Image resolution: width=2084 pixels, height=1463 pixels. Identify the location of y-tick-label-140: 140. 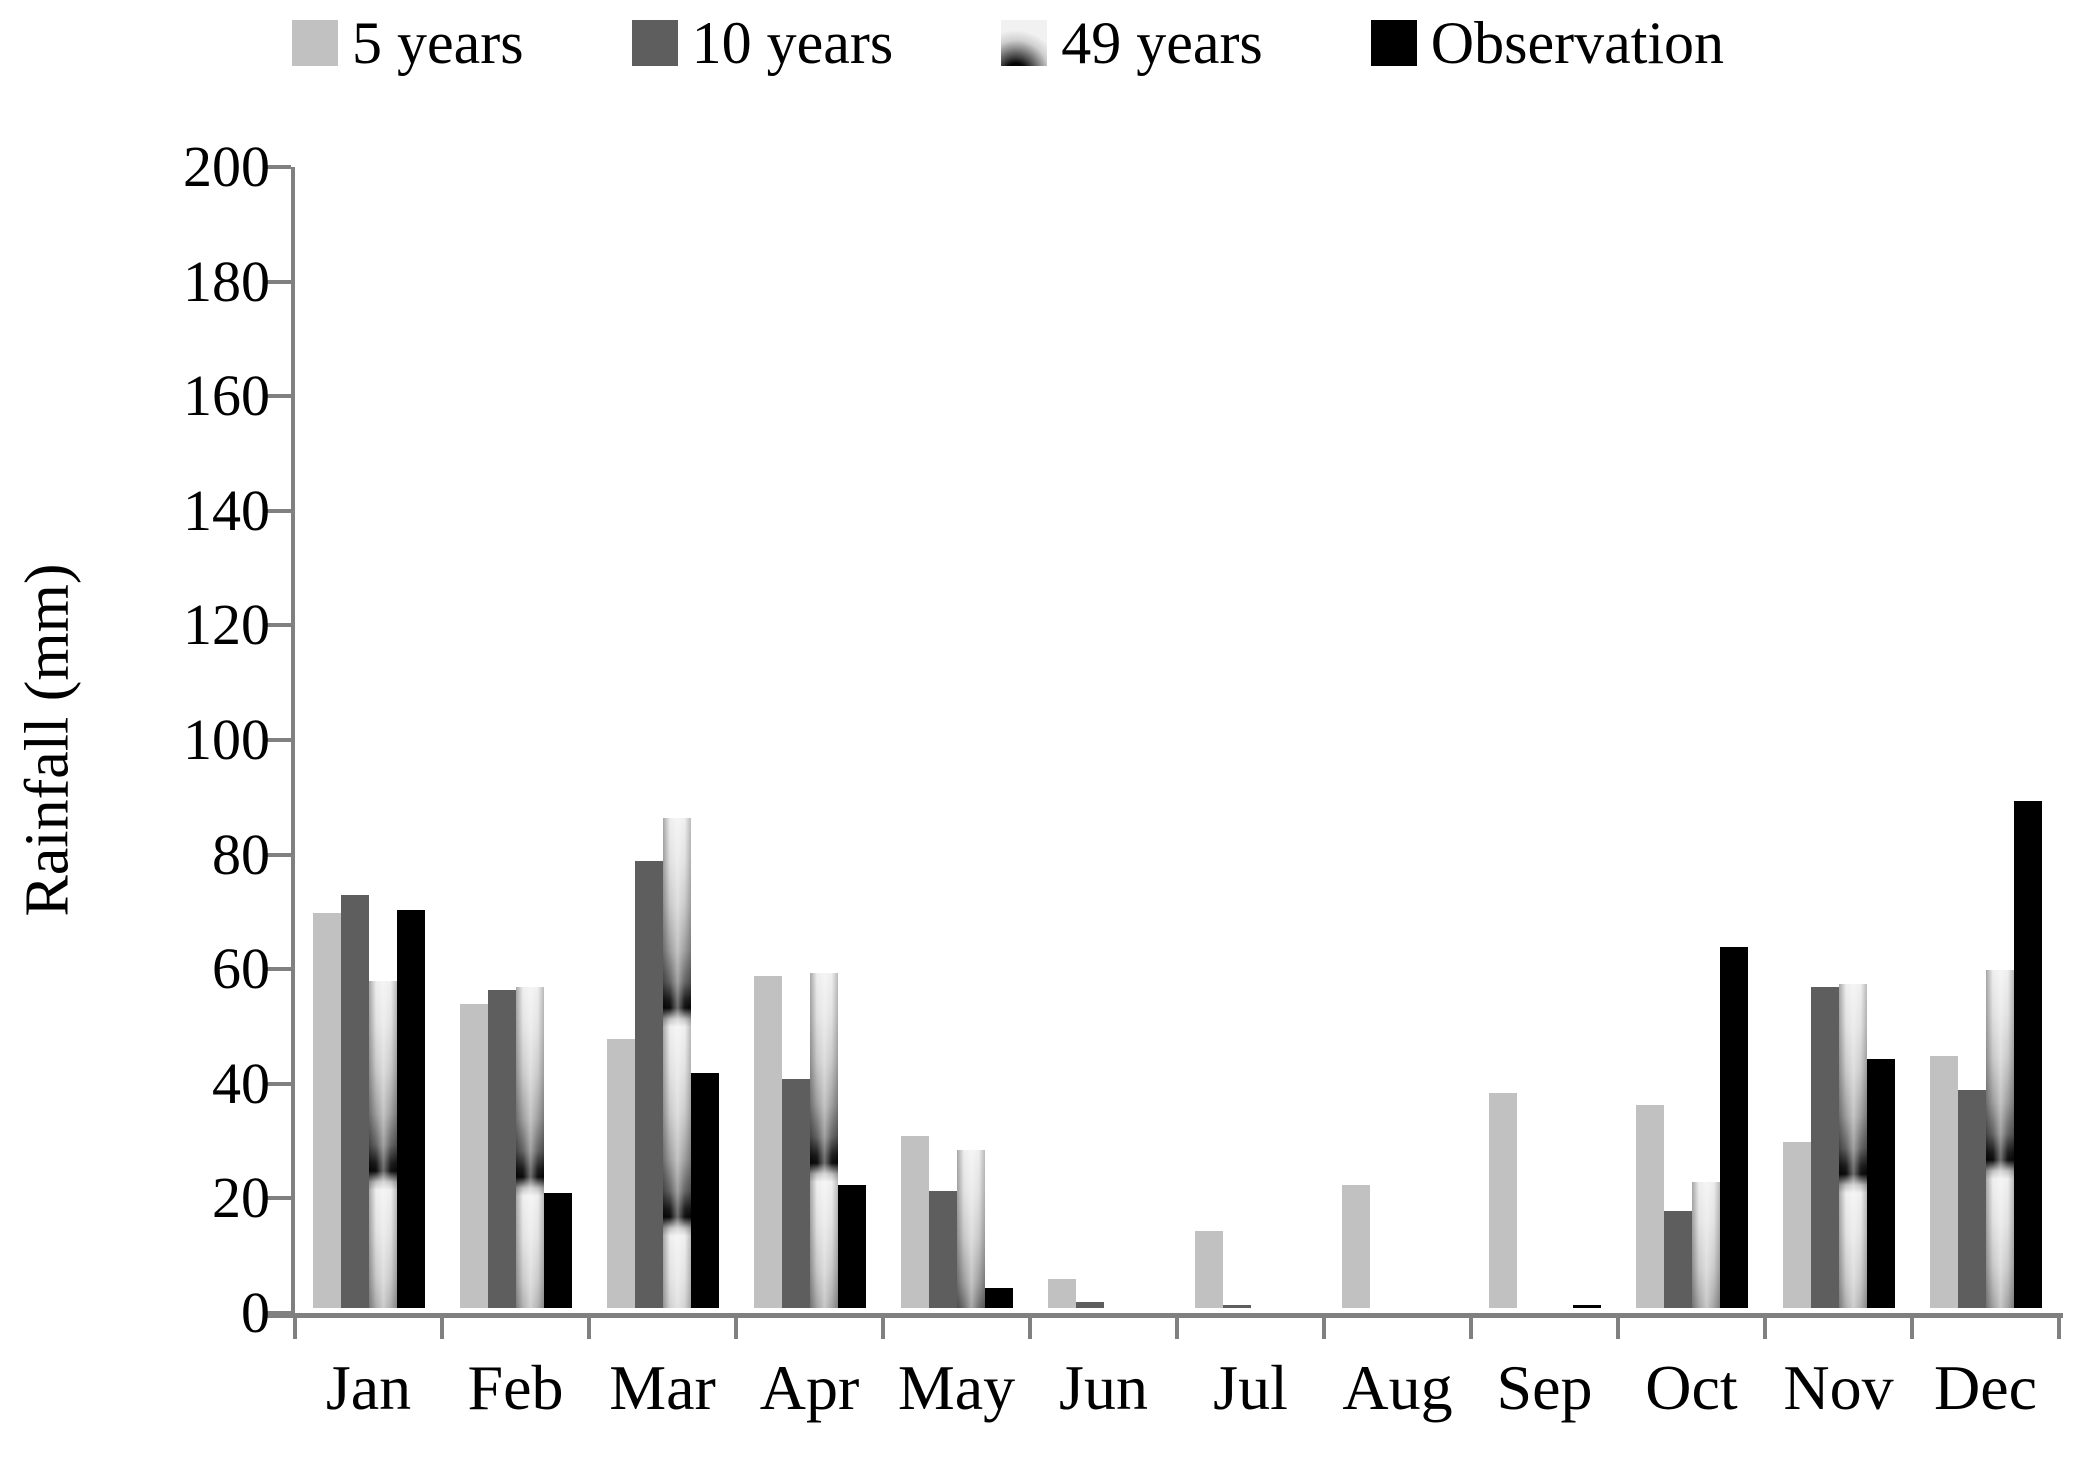
(226, 510).